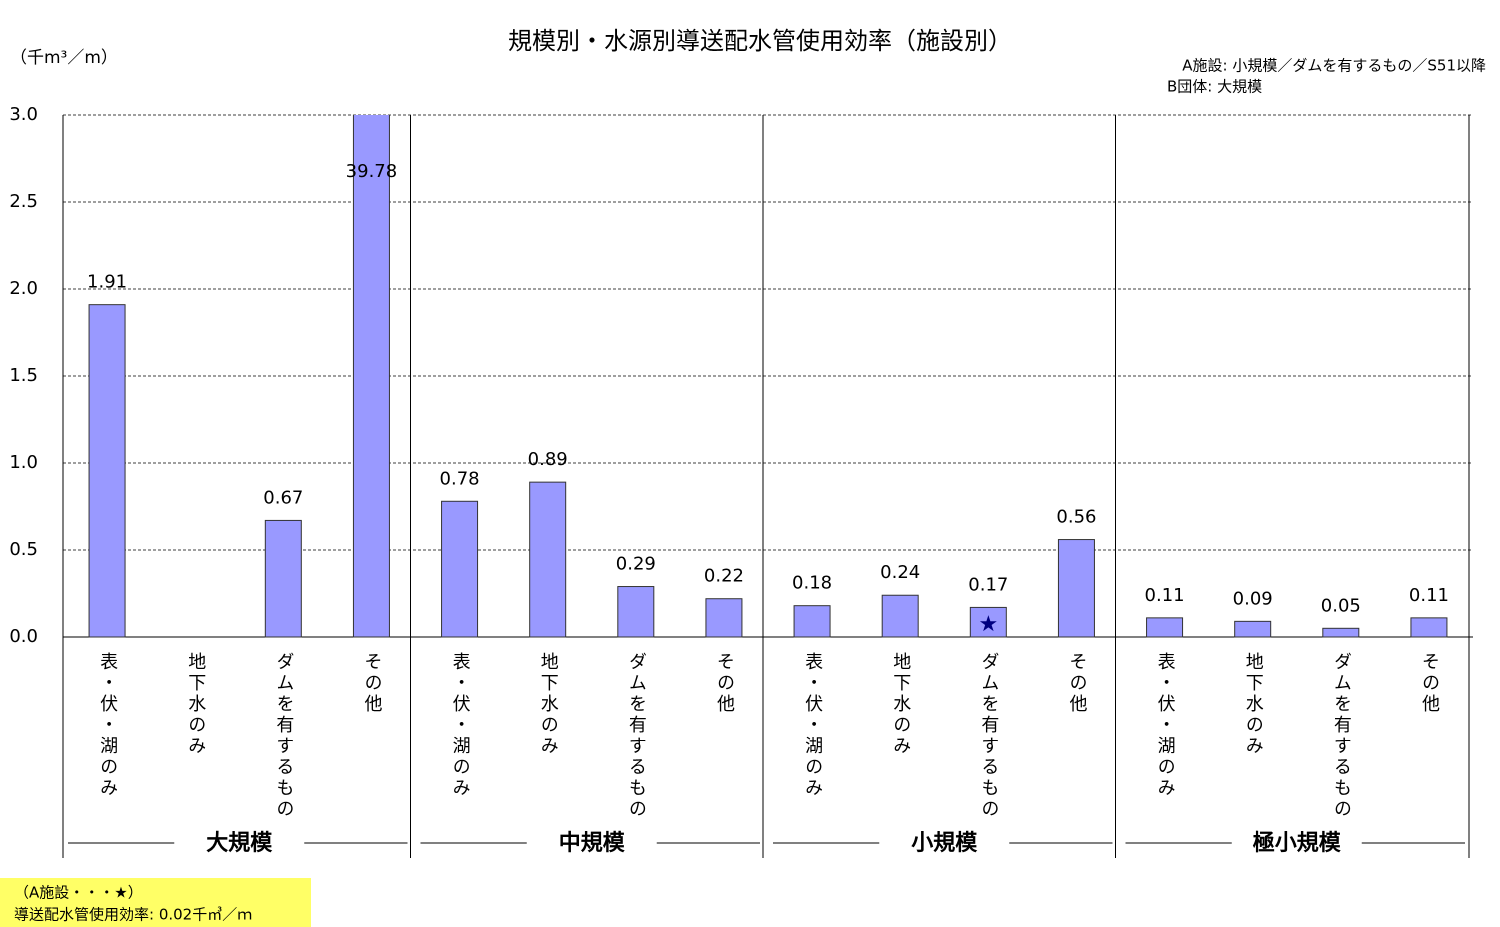 The image size is (1500, 927). I want to click on value-label: 0.22, so click(724, 576).